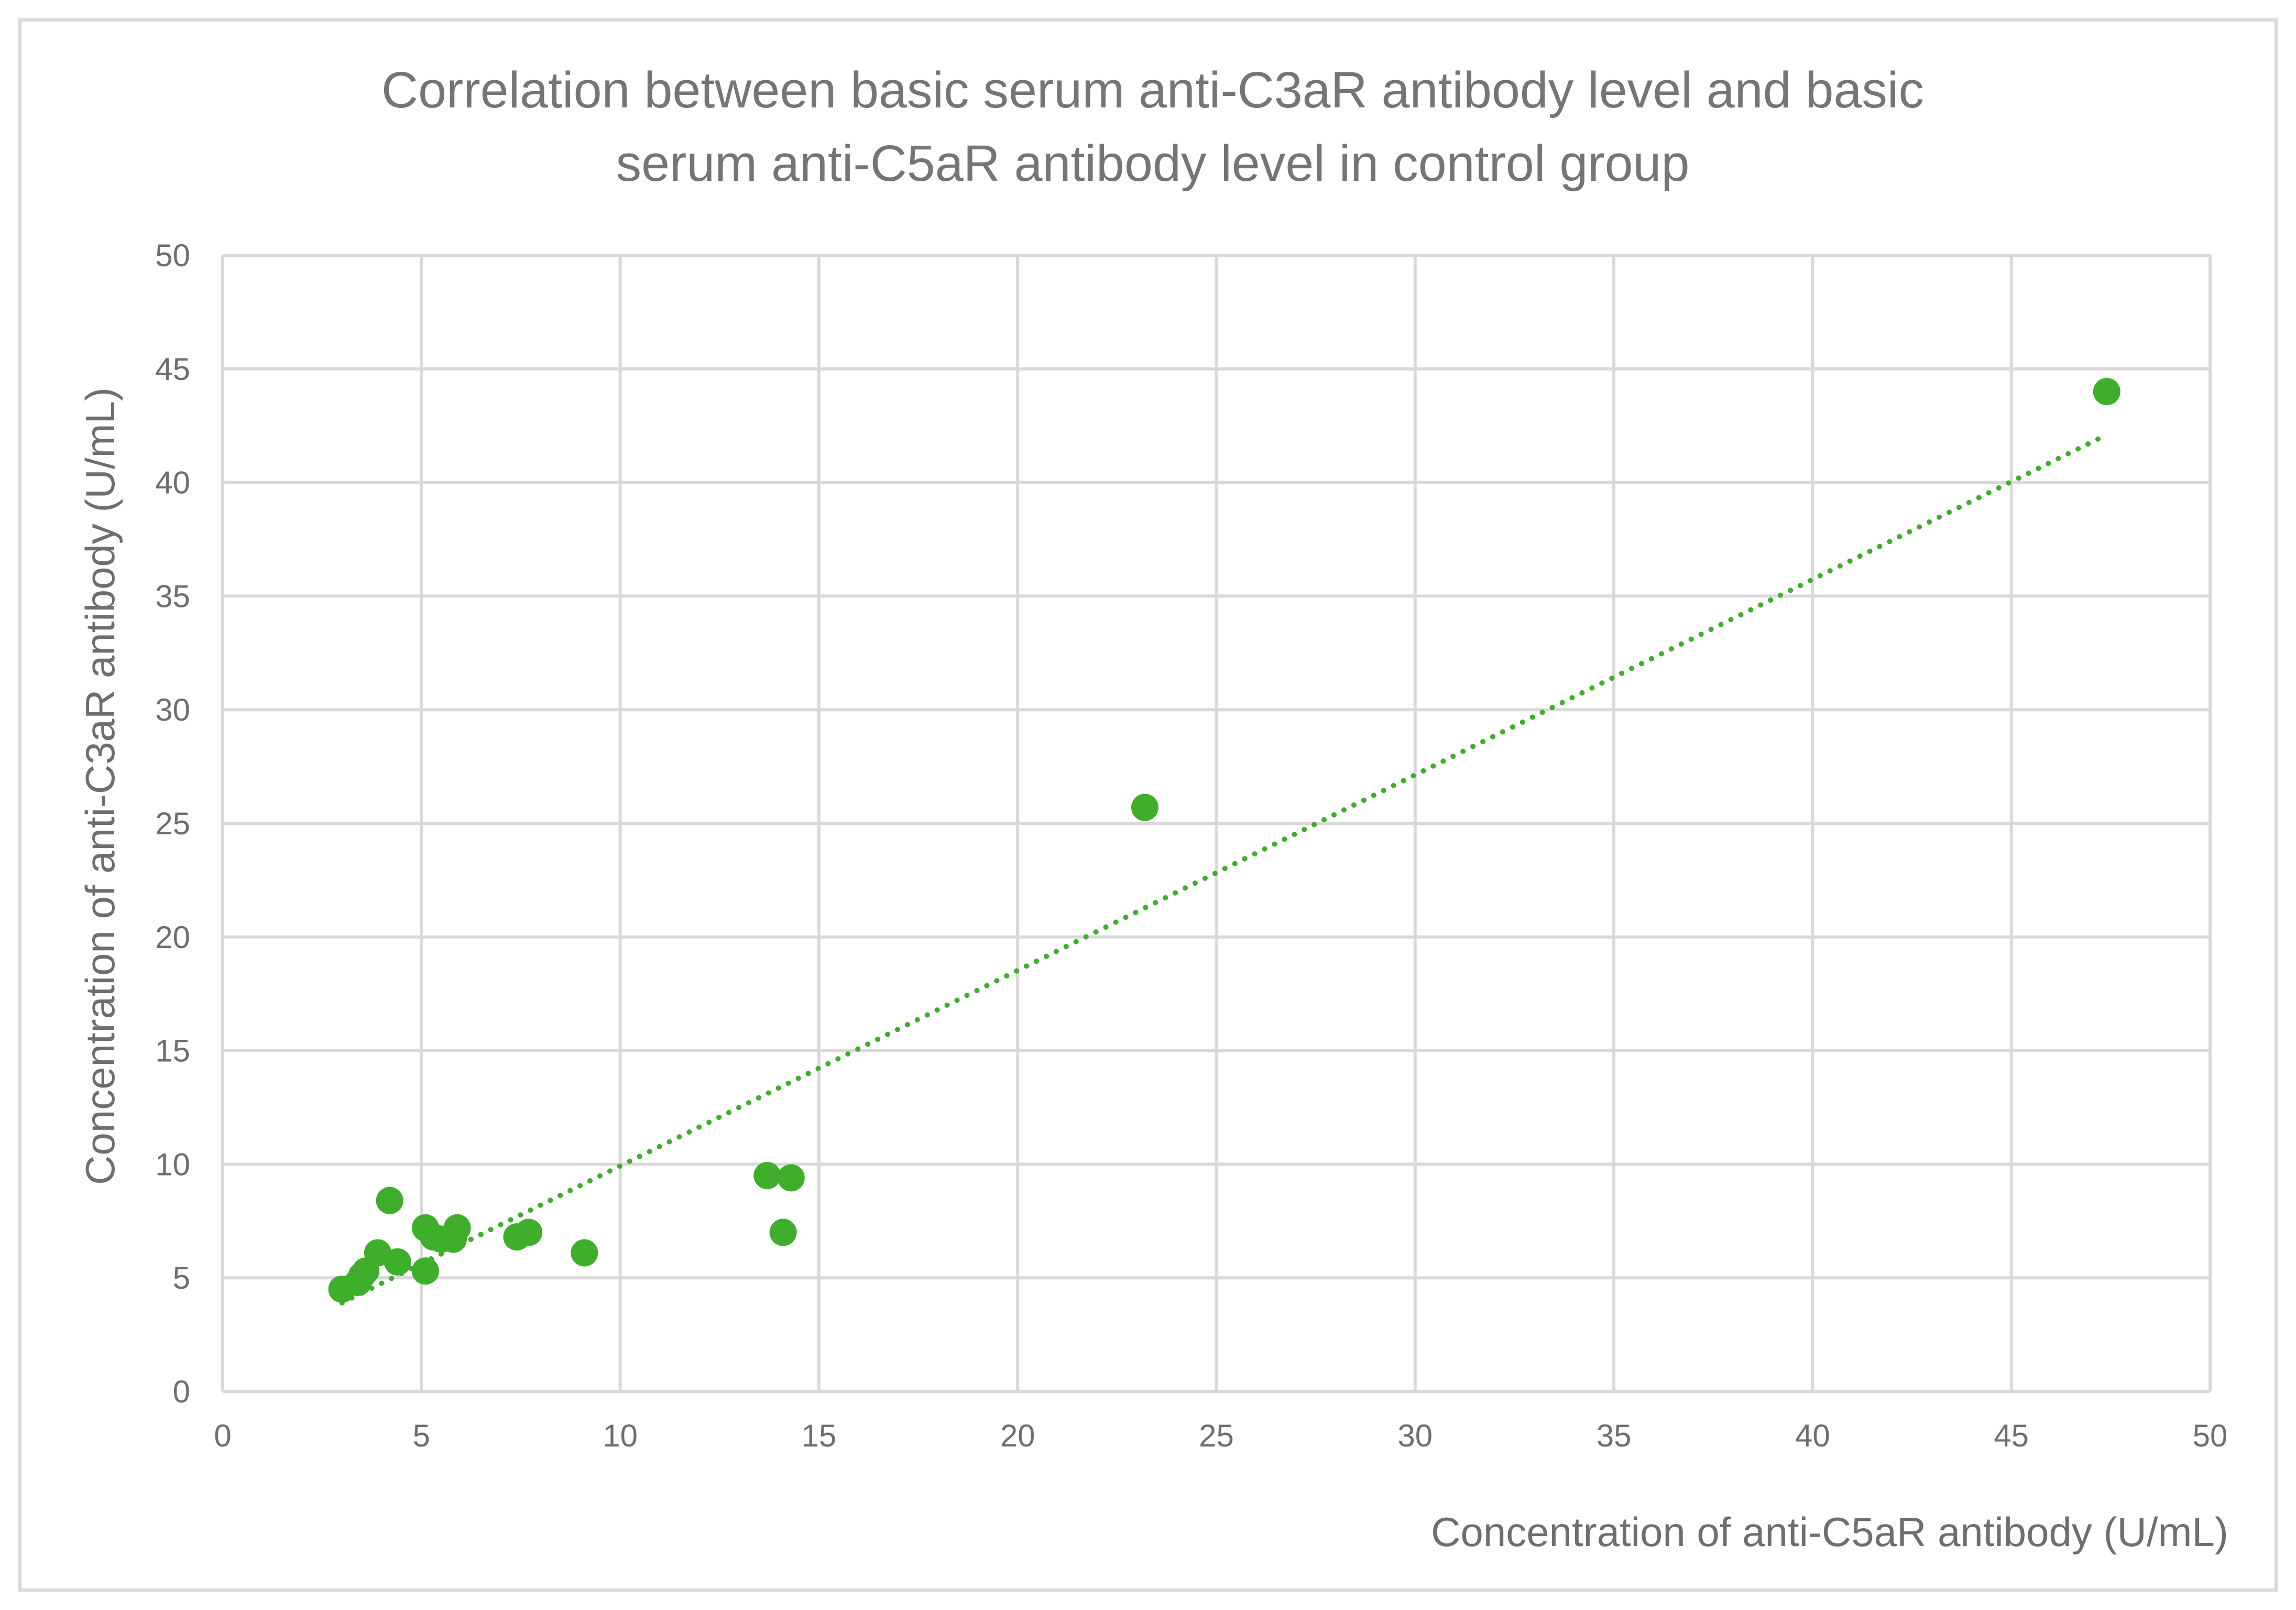 This screenshot has height=1610, width=2296. I want to click on x-tick-label: 5, so click(421, 1435).